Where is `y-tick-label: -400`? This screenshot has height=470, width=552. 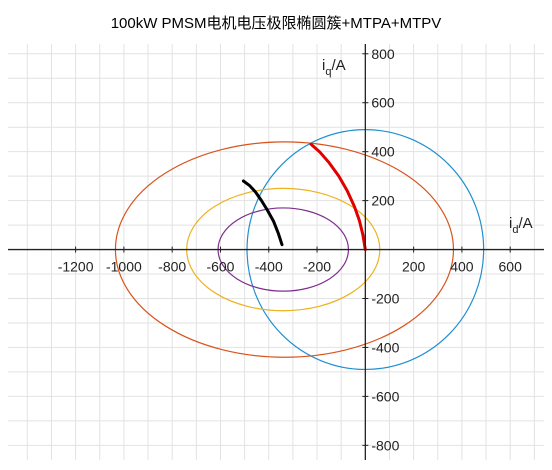 y-tick-label: -400 is located at coordinates (385, 347).